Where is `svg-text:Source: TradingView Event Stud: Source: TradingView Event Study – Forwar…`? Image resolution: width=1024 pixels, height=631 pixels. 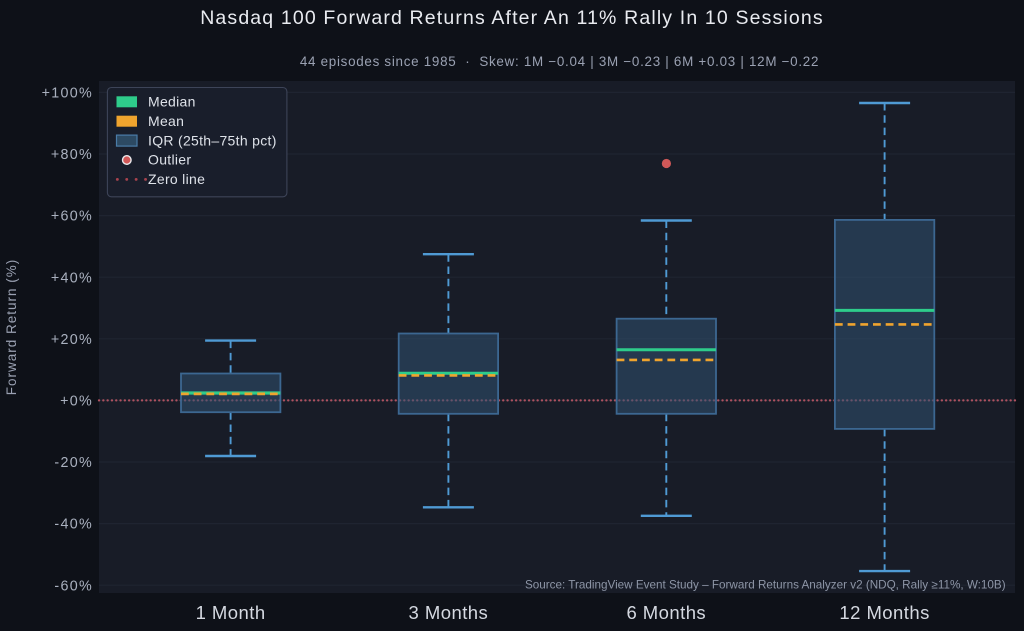 svg-text:Source: TradingView Event Stud: Source: TradingView Event Study – Forwar… is located at coordinates (765, 584).